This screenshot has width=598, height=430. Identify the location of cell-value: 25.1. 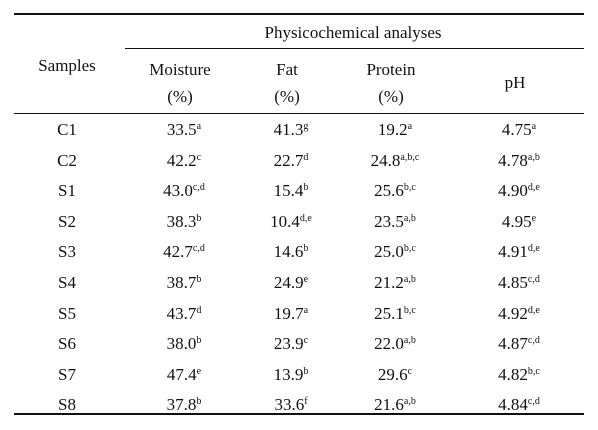
(389, 313).